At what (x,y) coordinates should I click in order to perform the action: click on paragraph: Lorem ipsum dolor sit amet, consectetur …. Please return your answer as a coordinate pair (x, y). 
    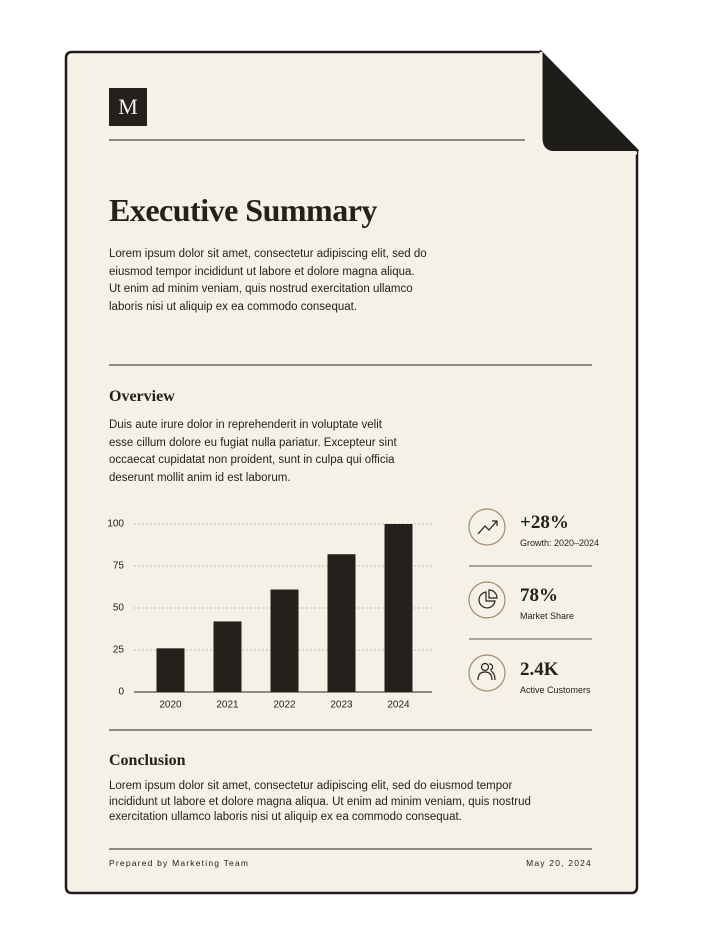
    Looking at the image, I should click on (320, 801).